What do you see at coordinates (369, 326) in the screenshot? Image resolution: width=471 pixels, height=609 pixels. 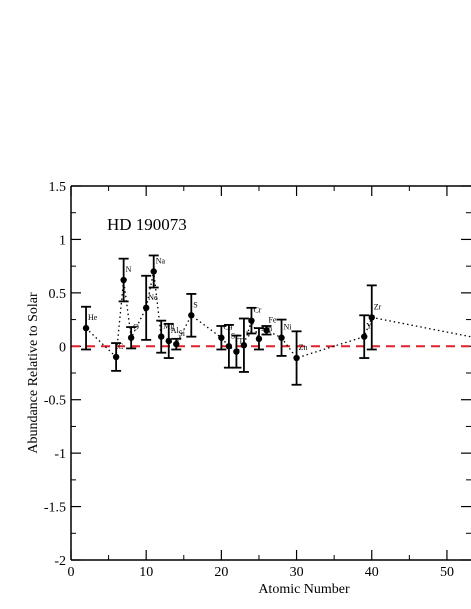 I see `element-label: Y` at bounding box center [369, 326].